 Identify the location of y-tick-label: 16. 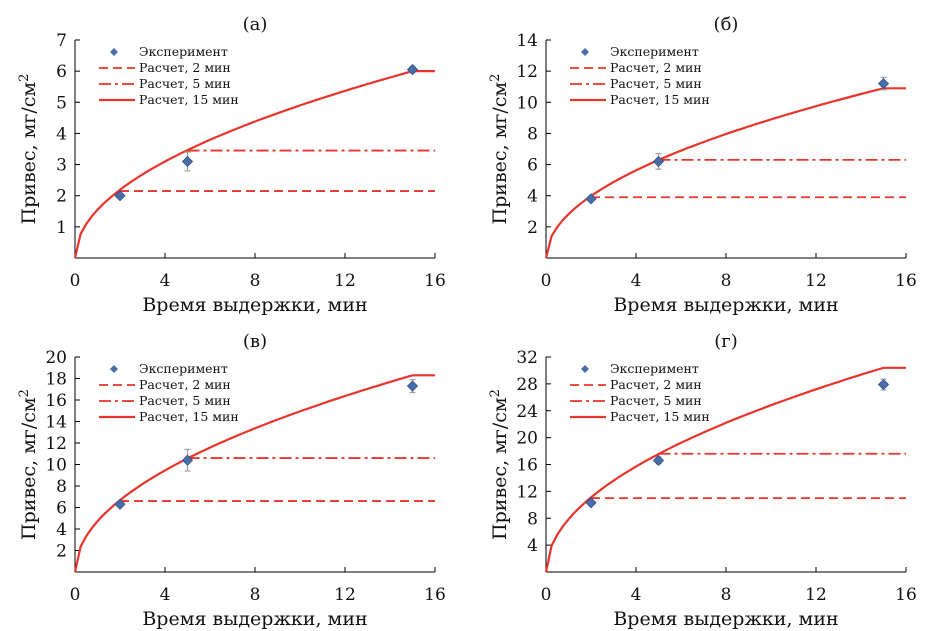
(56, 401).